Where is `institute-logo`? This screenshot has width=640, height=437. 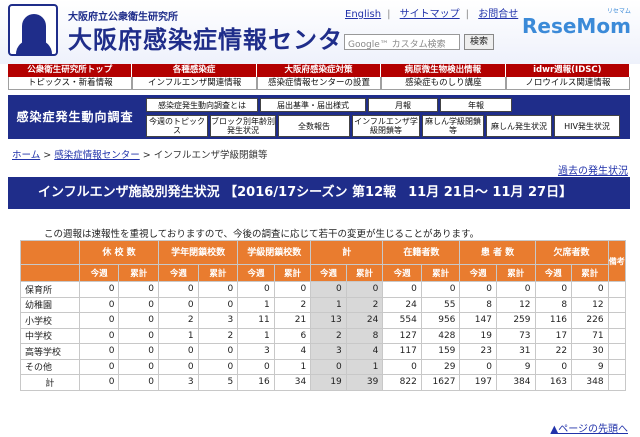
institute-logo is located at coordinates (33, 30).